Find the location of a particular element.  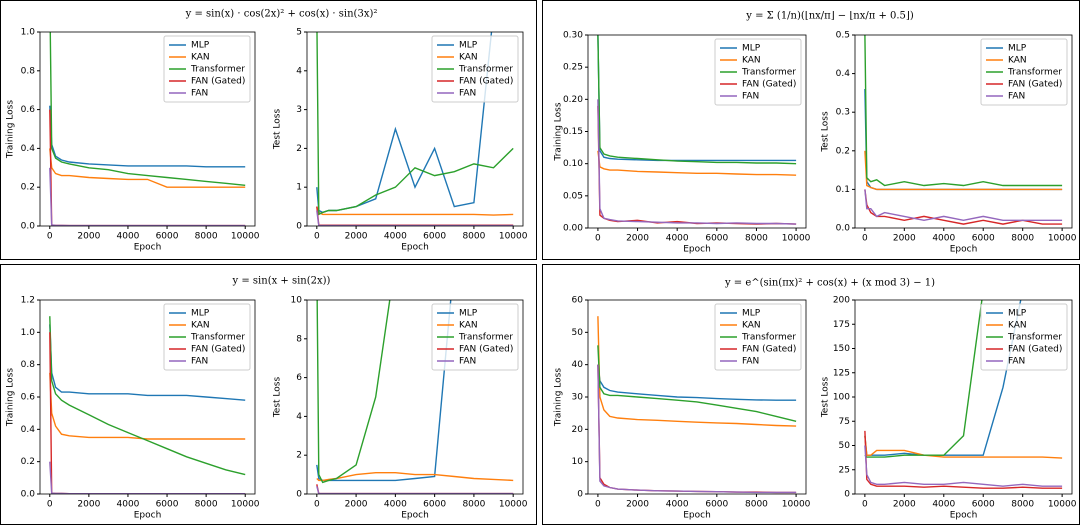

legend-label: FAN (Gated) is located at coordinates (769, 350).